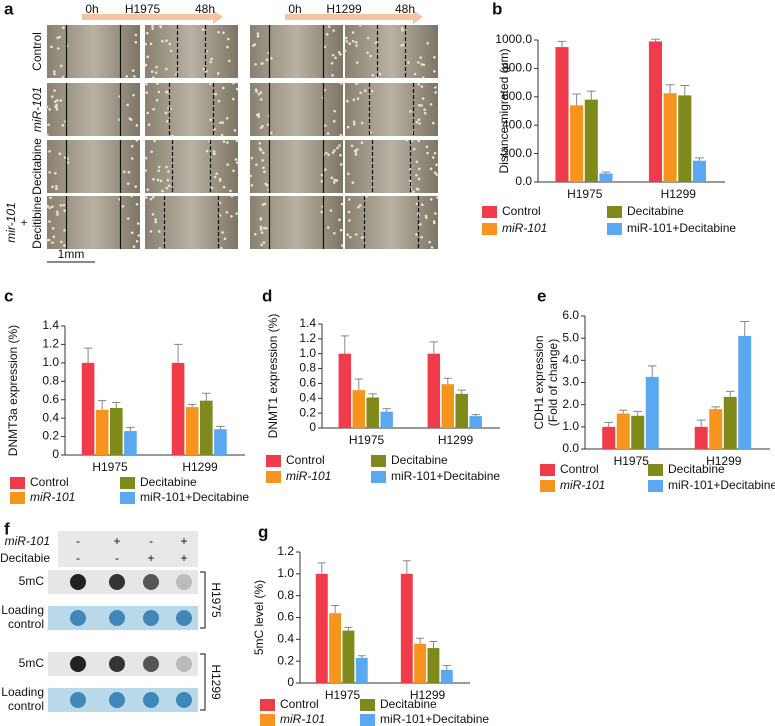 The height and width of the screenshot is (726, 775). Describe the element at coordinates (151, 582) in the screenshot. I see `blot-dot` at that location.